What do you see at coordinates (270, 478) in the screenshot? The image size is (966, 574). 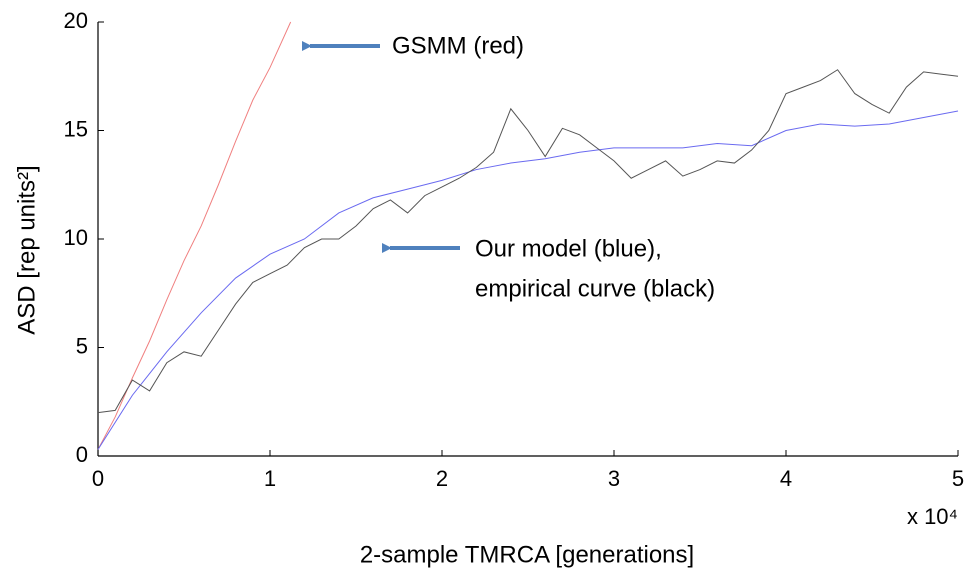 I see `x-tick-label: 1` at bounding box center [270, 478].